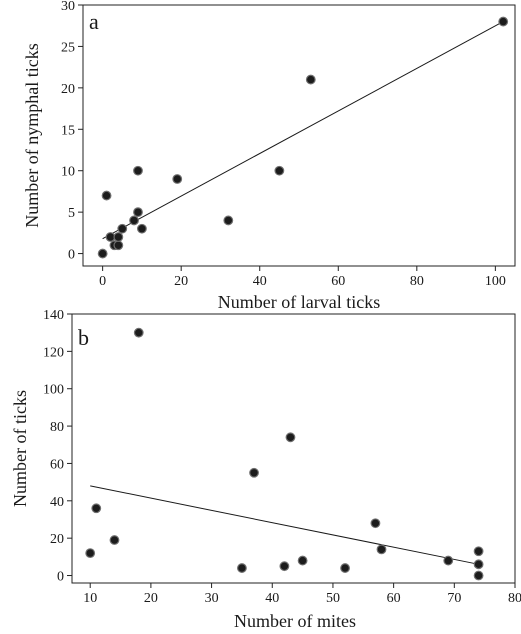  I want to click on regression-line-b, so click(284, 525).